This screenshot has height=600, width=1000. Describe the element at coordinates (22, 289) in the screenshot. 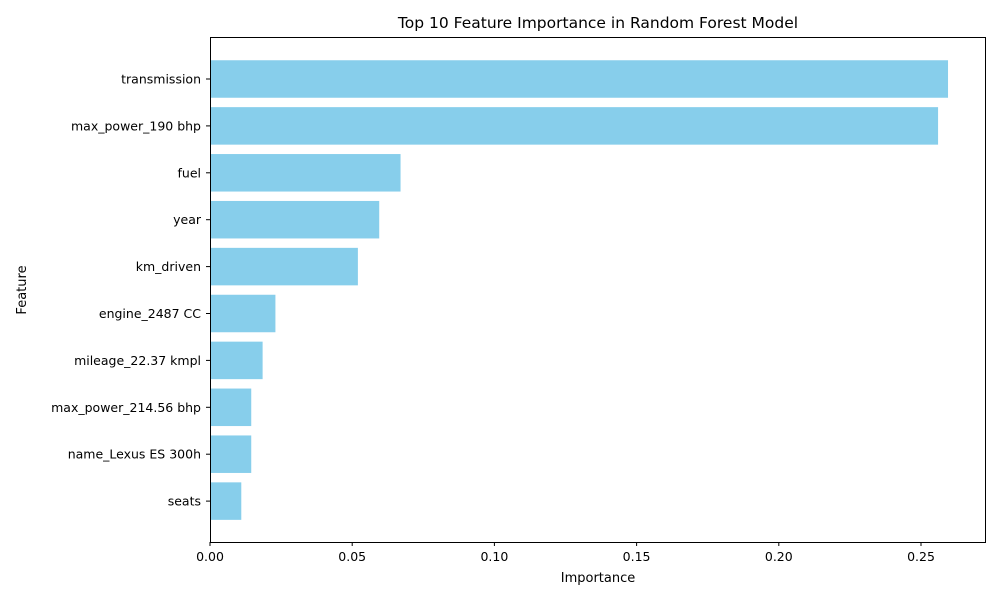

I see `y-axis-label: Feature` at that location.